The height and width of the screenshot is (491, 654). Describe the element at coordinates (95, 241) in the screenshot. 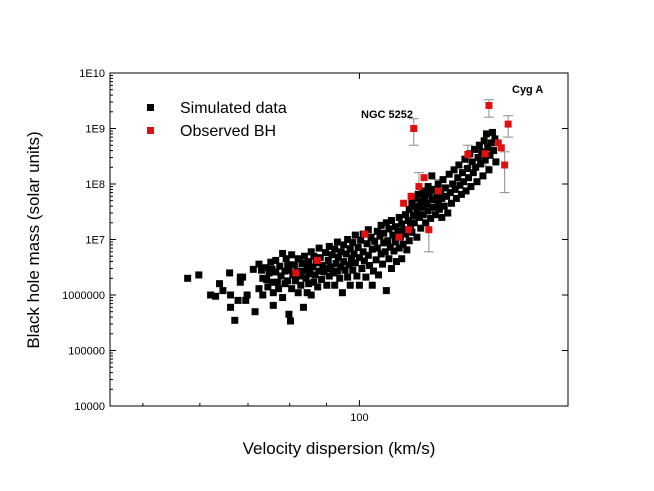

I see `y-tick-label: 1E7` at that location.